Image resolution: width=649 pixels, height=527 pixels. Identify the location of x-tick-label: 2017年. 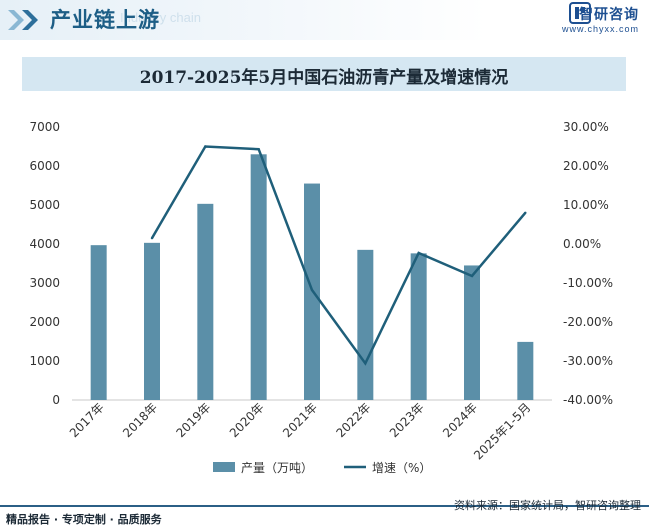
(87, 420).